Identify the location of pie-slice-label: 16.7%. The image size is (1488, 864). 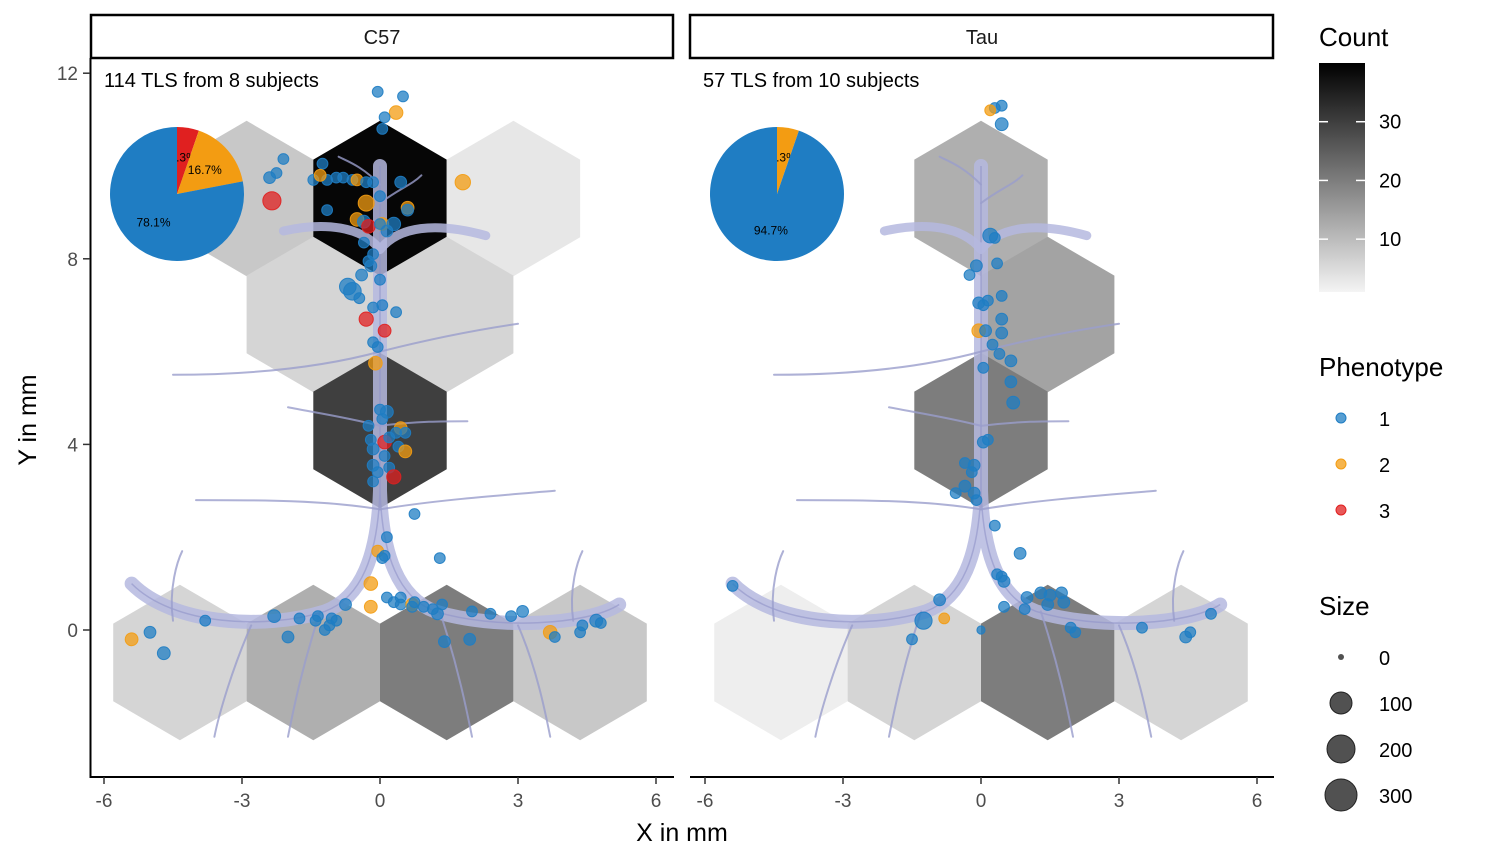
(205, 170).